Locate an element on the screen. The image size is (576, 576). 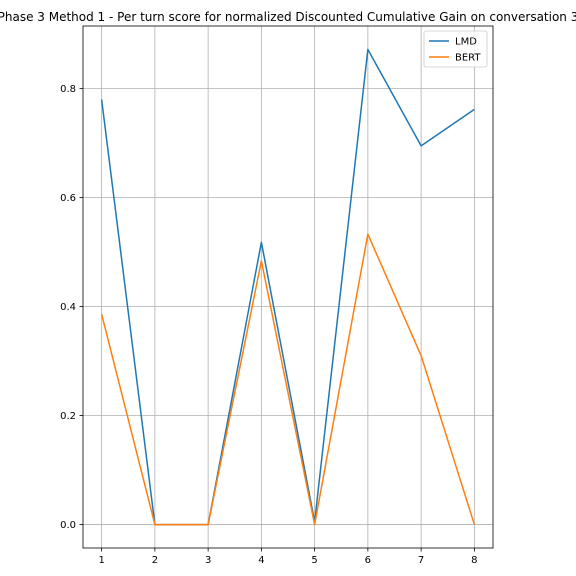
legend-box is located at coordinates (455, 49).